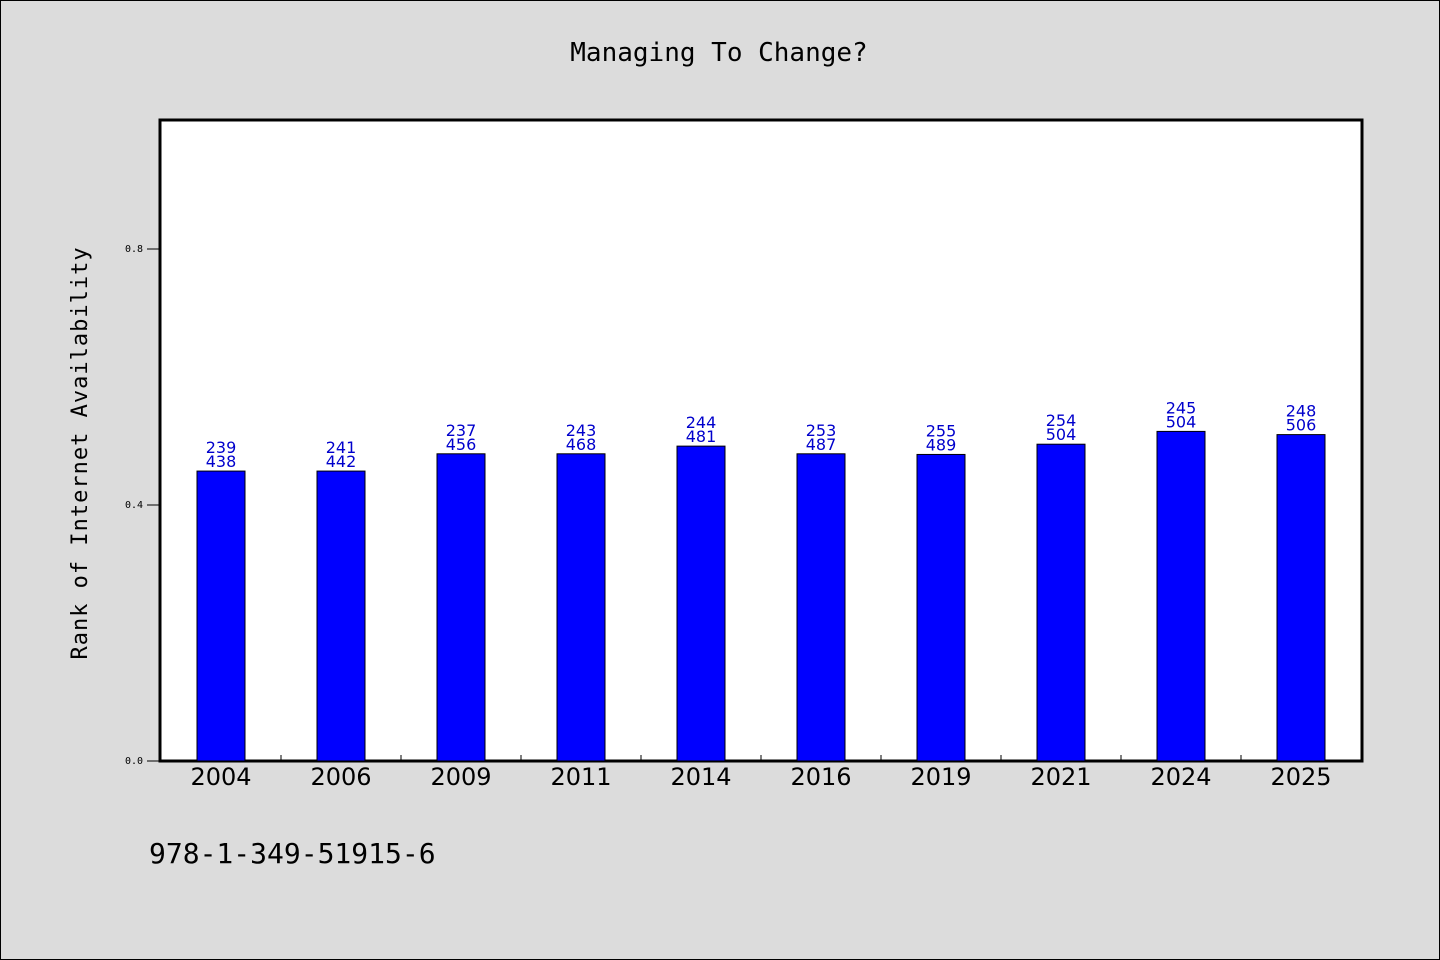  I want to click on bar-2021, so click(1061, 602).